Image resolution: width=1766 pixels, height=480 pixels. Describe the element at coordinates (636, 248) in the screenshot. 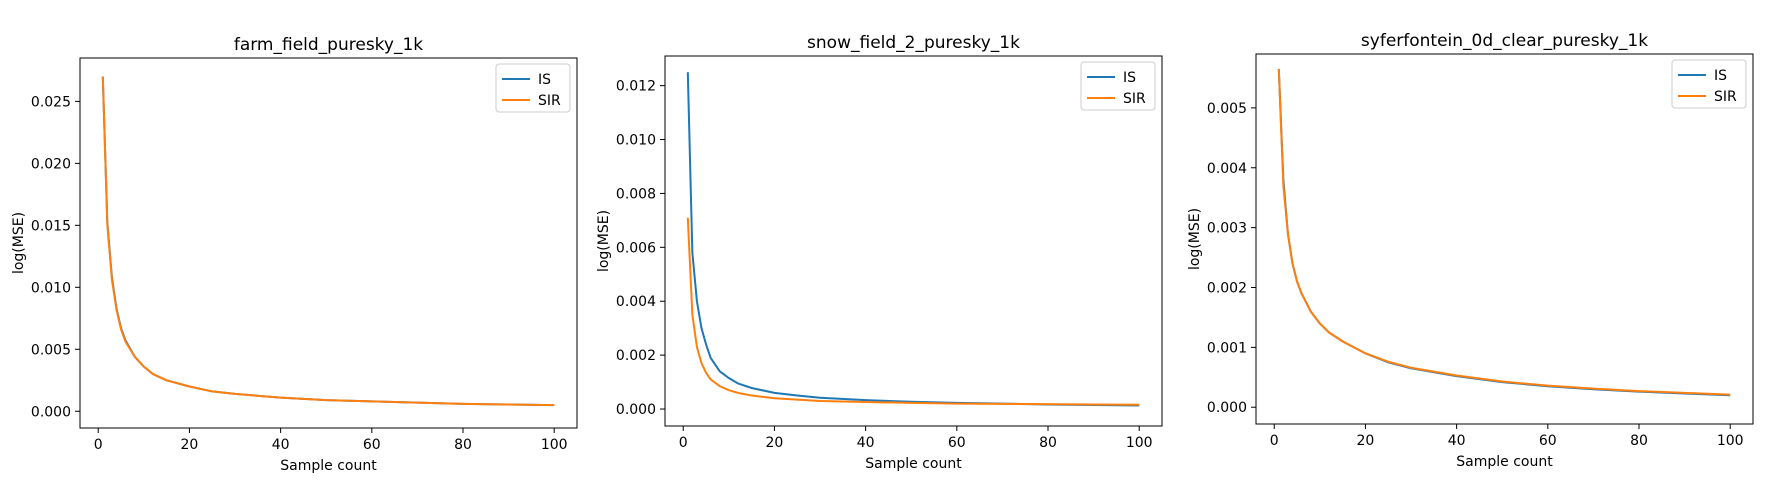

I see `y-tick-label: 0.006` at that location.